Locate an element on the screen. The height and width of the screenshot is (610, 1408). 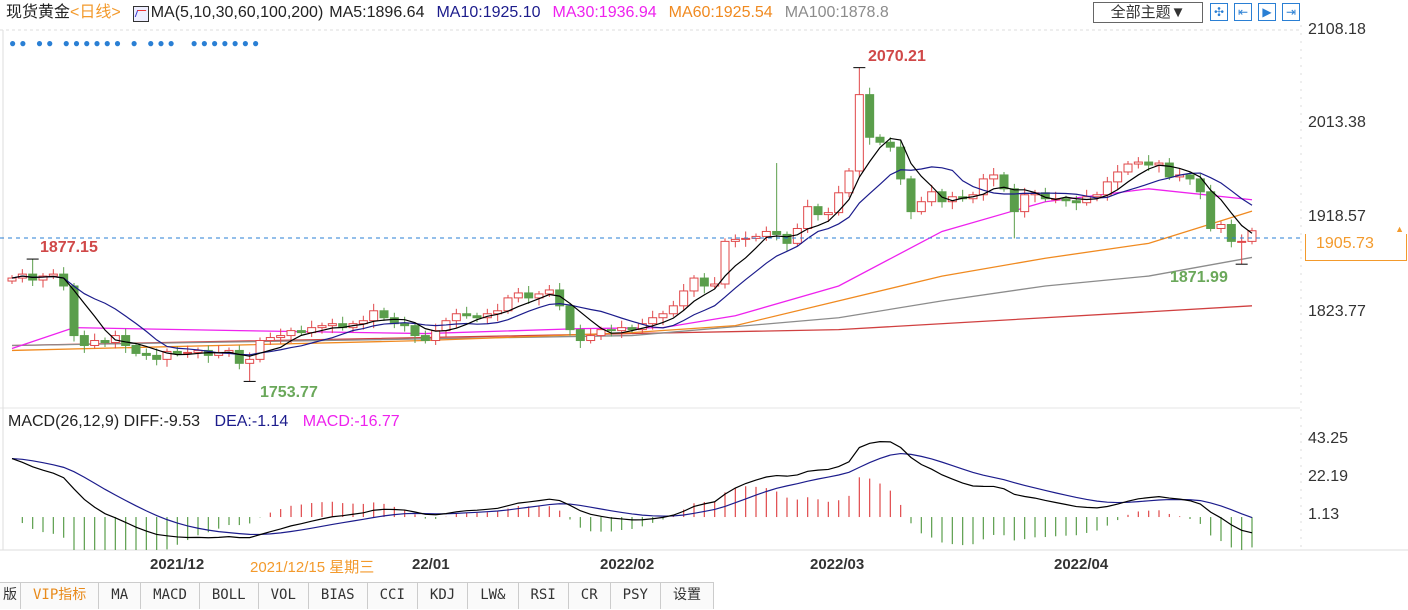
recent-low-annotation: 1871.99 is located at coordinates (1199, 277).